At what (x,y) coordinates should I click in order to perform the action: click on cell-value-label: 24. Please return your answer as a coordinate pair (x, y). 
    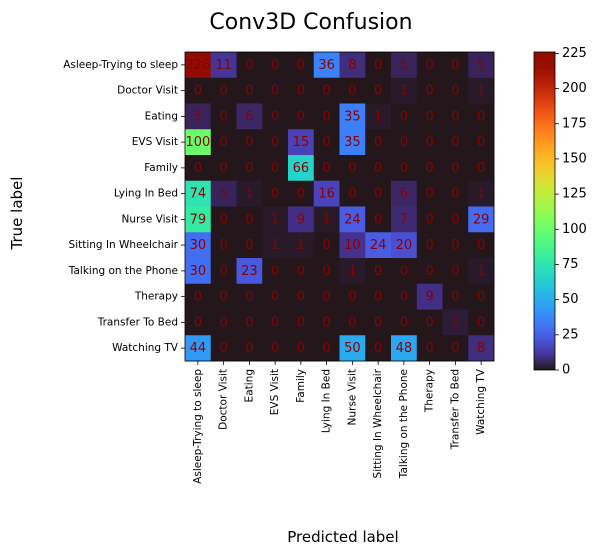
    Looking at the image, I should click on (378, 245).